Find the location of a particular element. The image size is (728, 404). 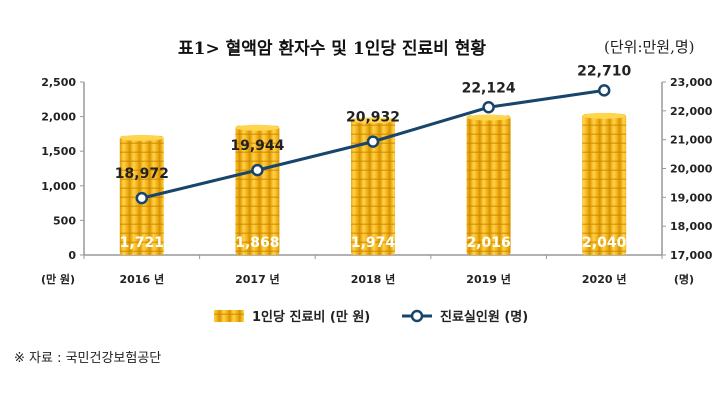

left-tick-label: 500 is located at coordinates (64, 220).